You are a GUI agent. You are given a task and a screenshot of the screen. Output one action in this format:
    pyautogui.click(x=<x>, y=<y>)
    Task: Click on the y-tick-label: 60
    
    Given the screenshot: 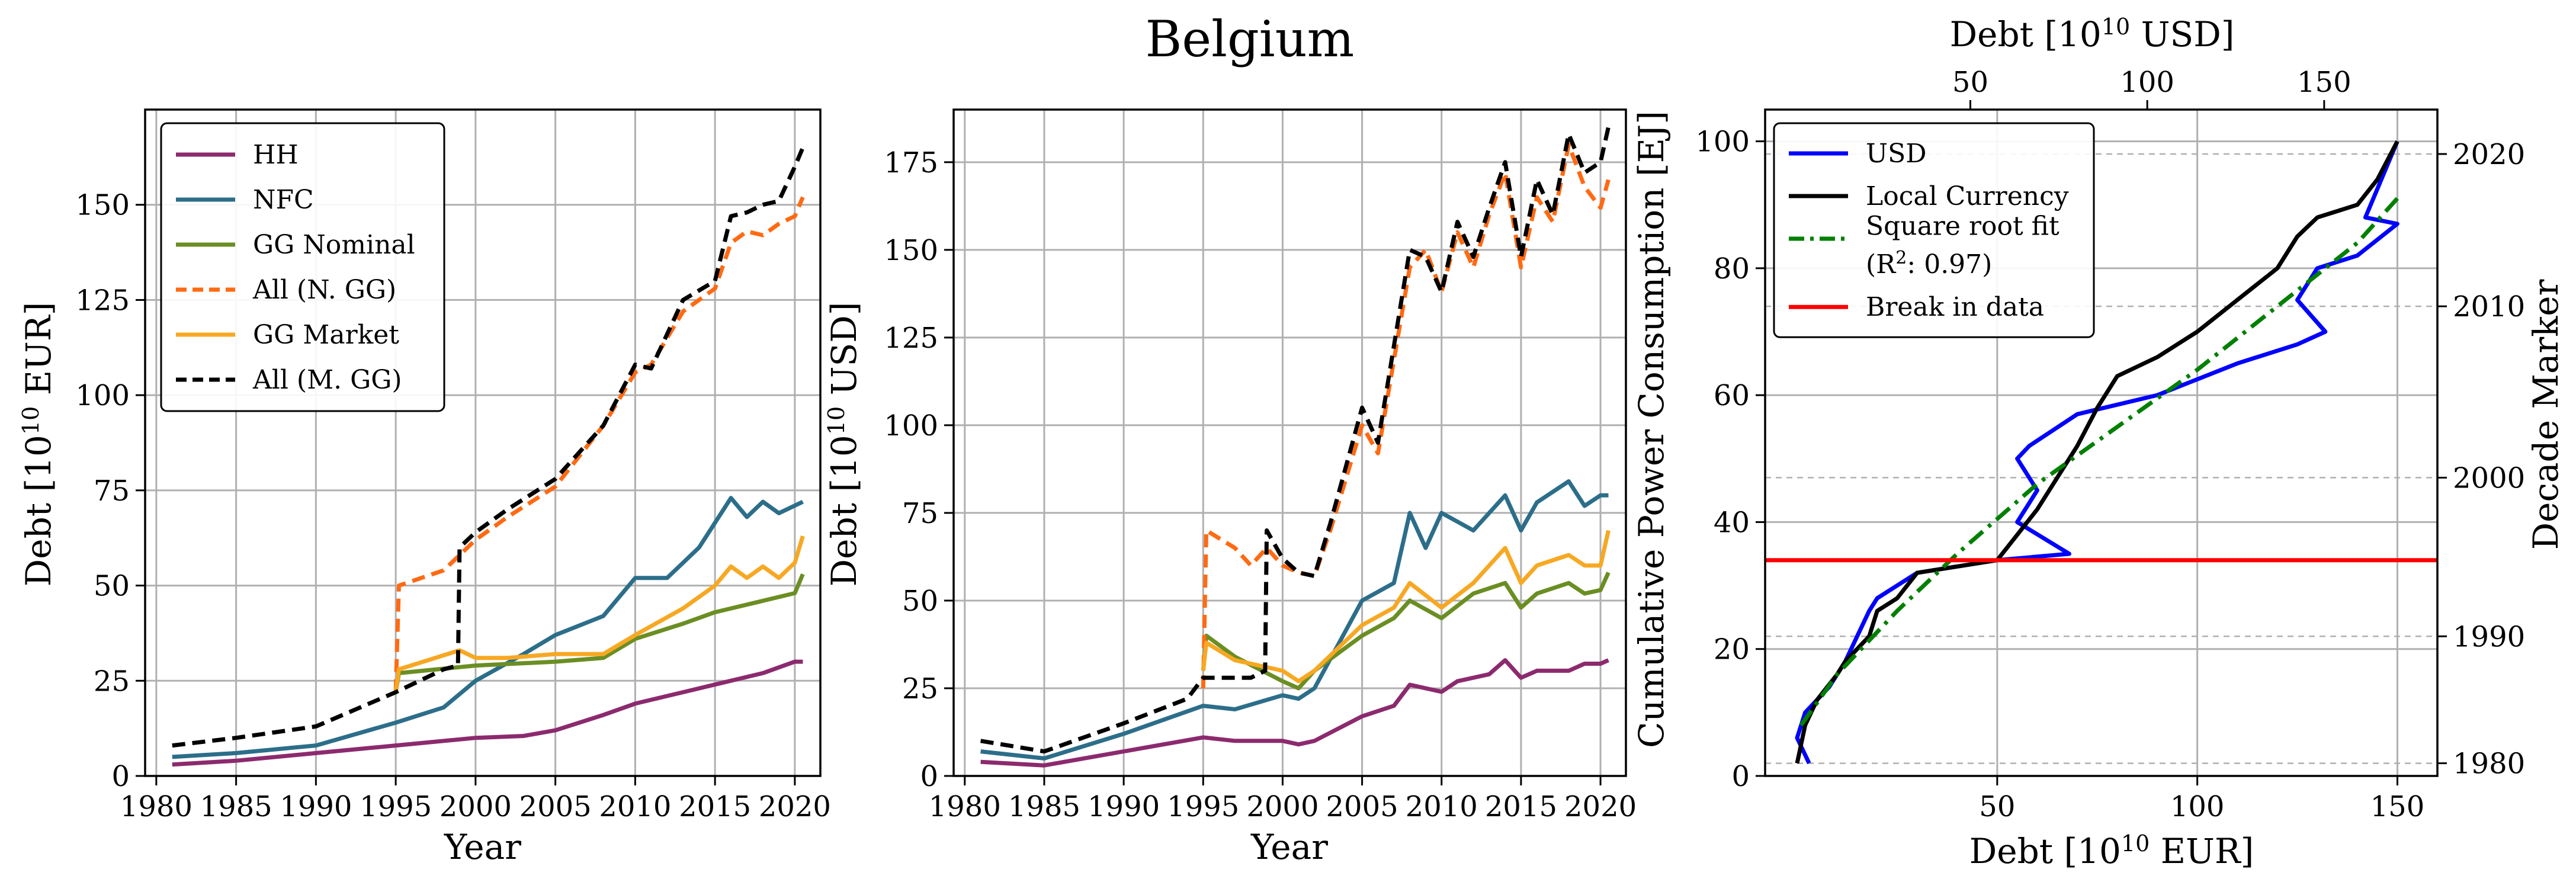 What is the action you would take?
    pyautogui.click(x=1732, y=395)
    